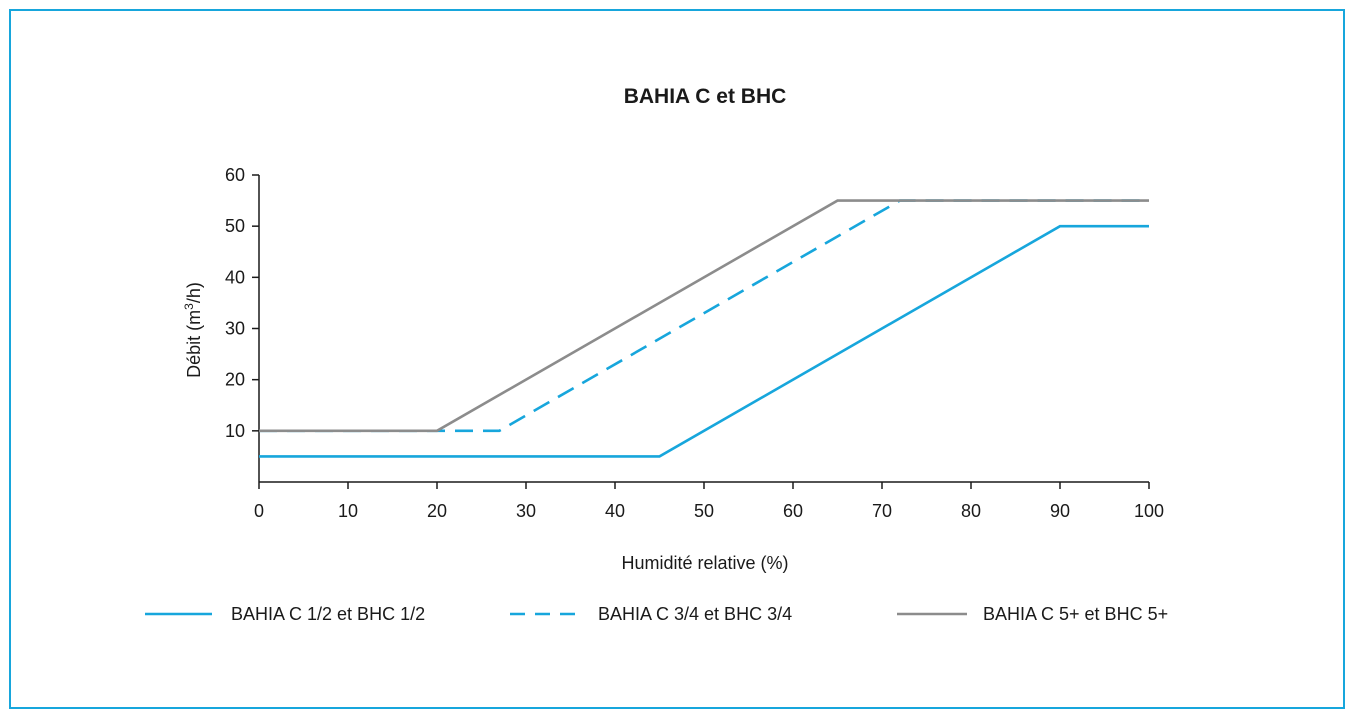  Describe the element at coordinates (1075, 614) in the screenshot. I see `legend-label-3: BAHIA C 5+ et BHC 5+` at that location.